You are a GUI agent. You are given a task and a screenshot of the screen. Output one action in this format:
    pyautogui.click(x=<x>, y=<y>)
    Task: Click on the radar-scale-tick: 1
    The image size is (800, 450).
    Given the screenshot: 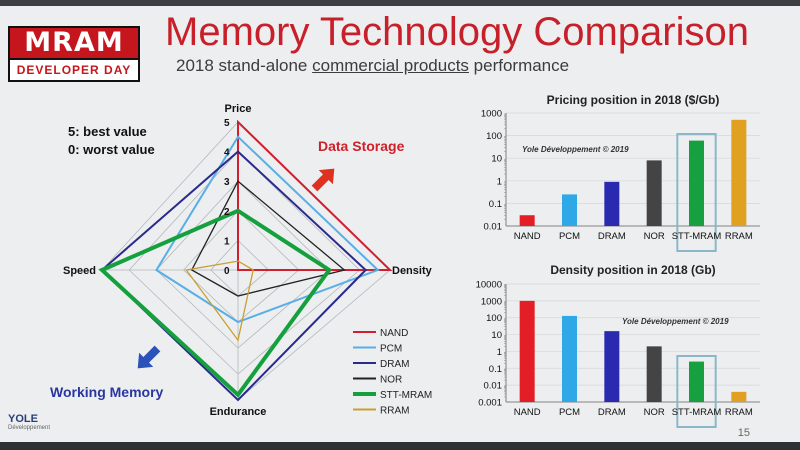 What is the action you would take?
    pyautogui.click(x=227, y=241)
    